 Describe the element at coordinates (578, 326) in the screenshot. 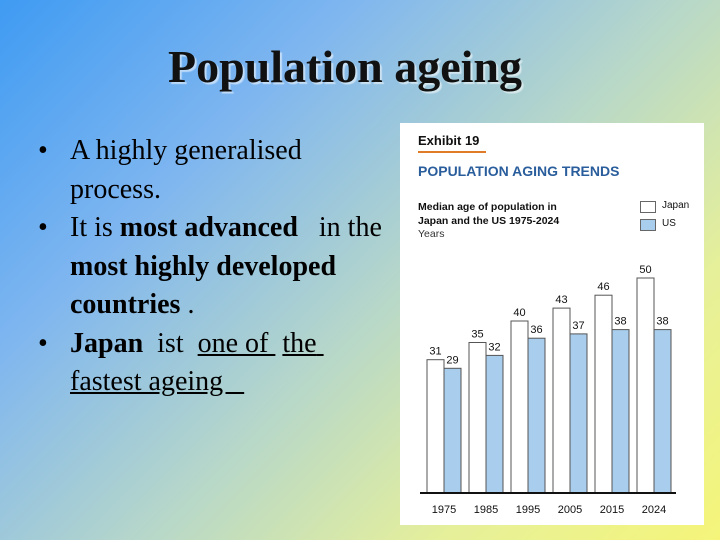

I see `data-label-us-2005: 37` at that location.